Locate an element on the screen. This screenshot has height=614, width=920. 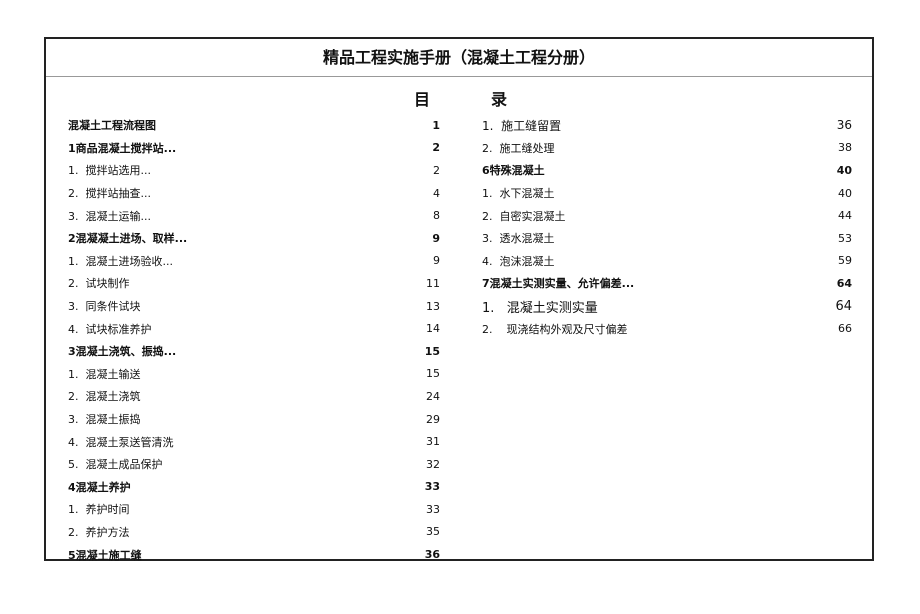
toc-chapter-entry: 7混凝土实测实量、允许偏差... 64 is located at coordinates (667, 283).